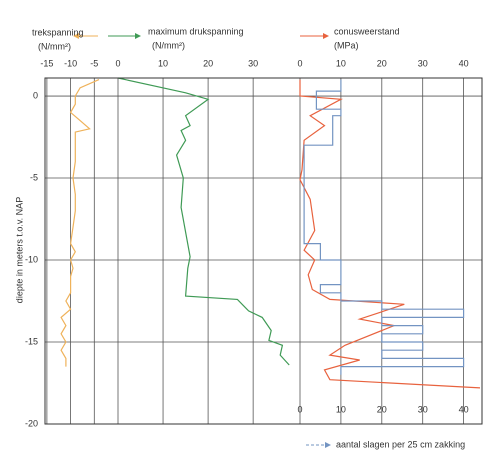 This screenshot has height=475, width=502. What do you see at coordinates (382, 409) in the screenshot?
I see `x2-tick-label: 20` at bounding box center [382, 409].